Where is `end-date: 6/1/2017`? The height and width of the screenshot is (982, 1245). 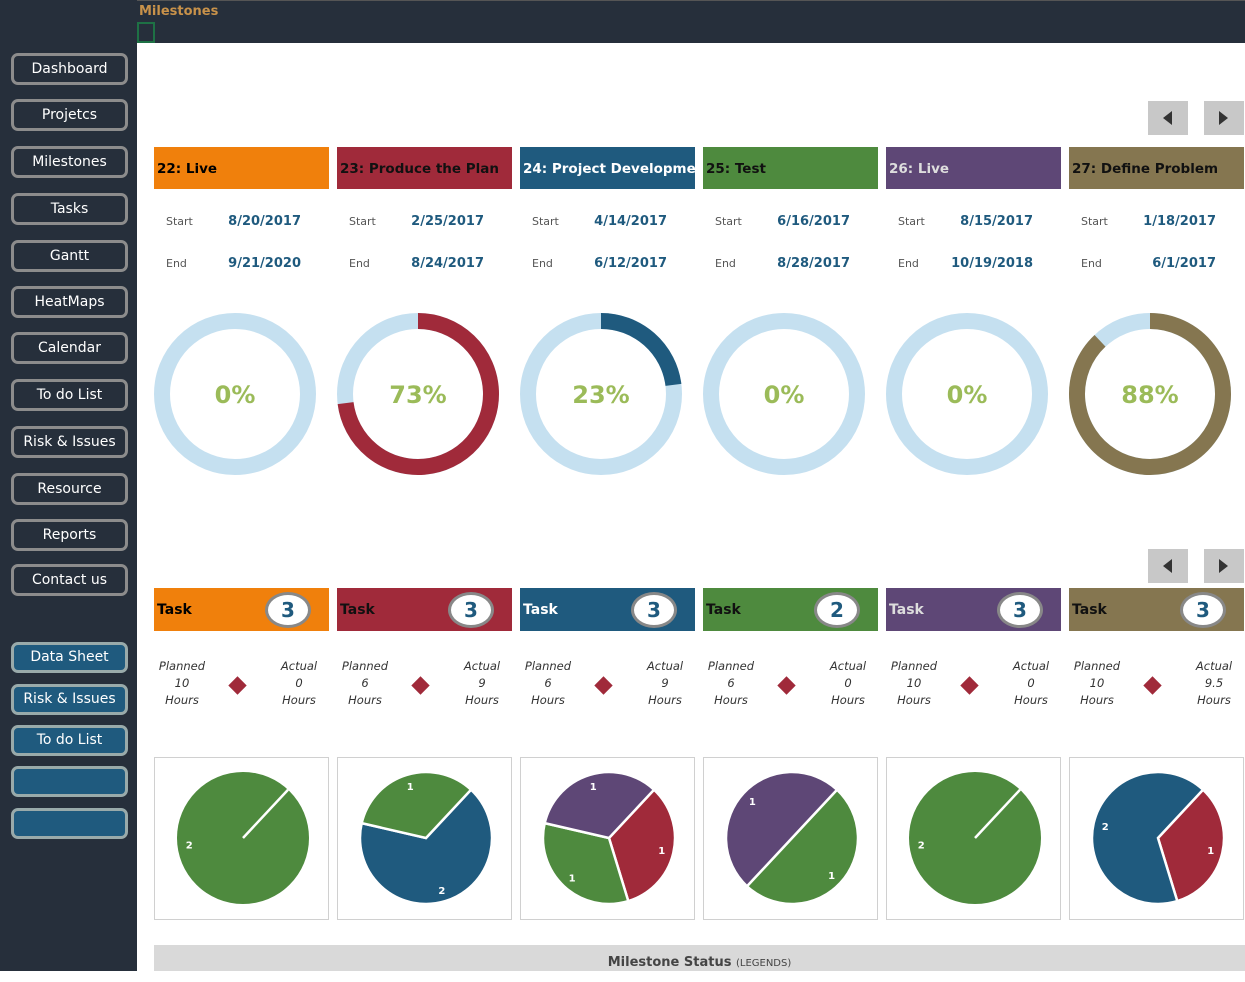 end-date: 6/1/2017 is located at coordinates (1184, 263).